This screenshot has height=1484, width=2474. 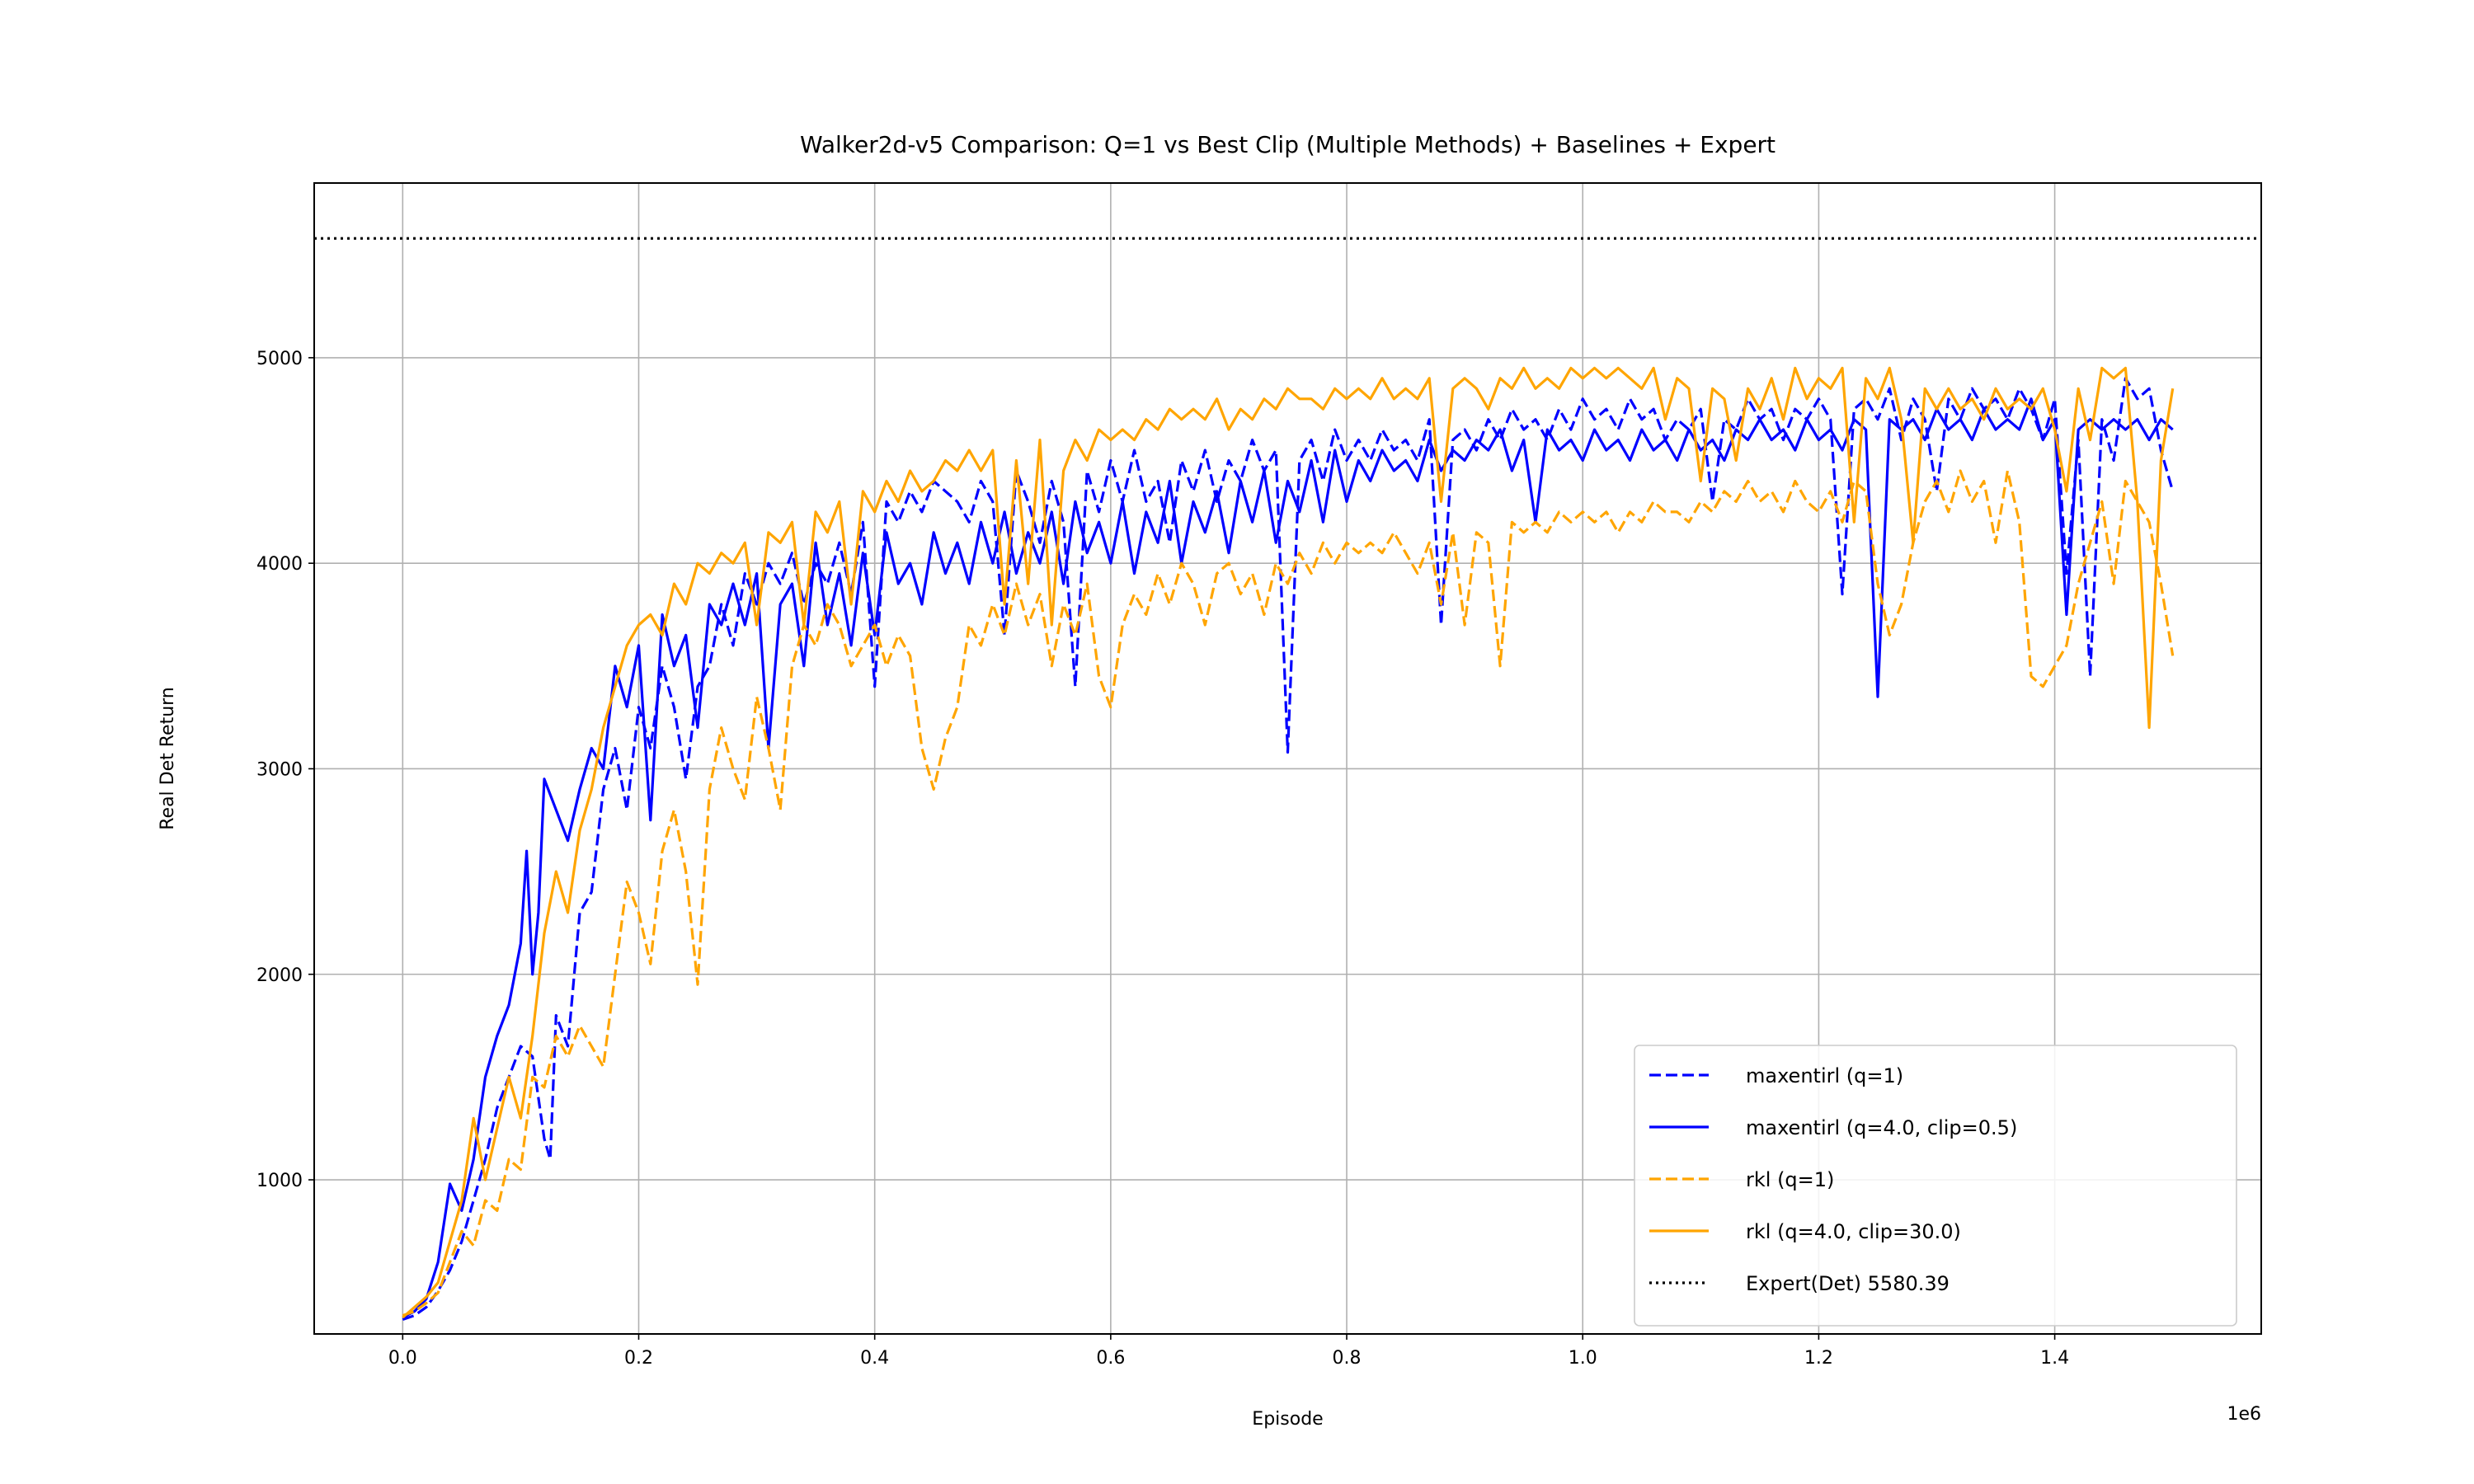 What do you see at coordinates (874, 1358) in the screenshot?
I see `x-tick-label: 0.4` at bounding box center [874, 1358].